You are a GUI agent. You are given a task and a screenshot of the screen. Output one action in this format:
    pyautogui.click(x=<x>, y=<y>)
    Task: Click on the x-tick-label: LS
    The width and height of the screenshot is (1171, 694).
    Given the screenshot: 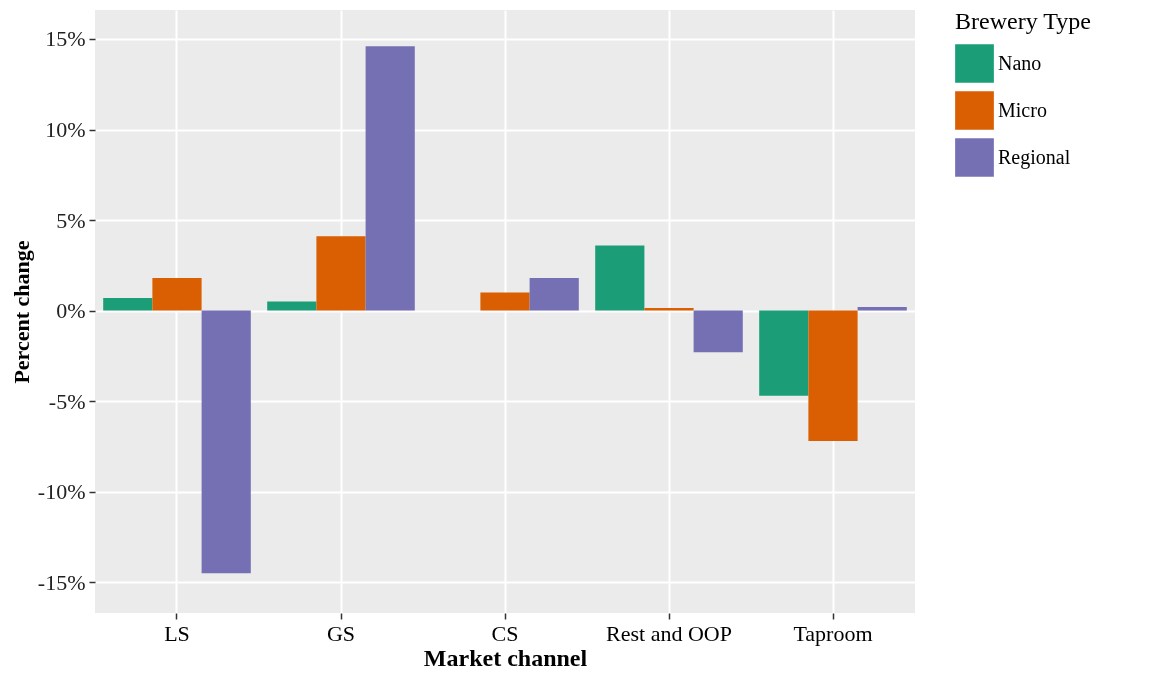 What is the action you would take?
    pyautogui.click(x=177, y=633)
    